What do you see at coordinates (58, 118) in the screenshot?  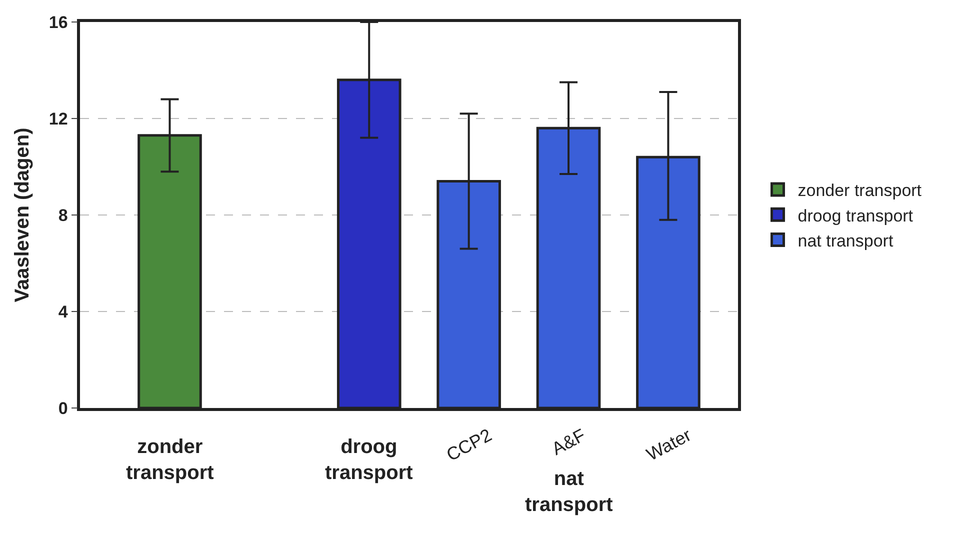 I see `y-tick-label: 12` at bounding box center [58, 118].